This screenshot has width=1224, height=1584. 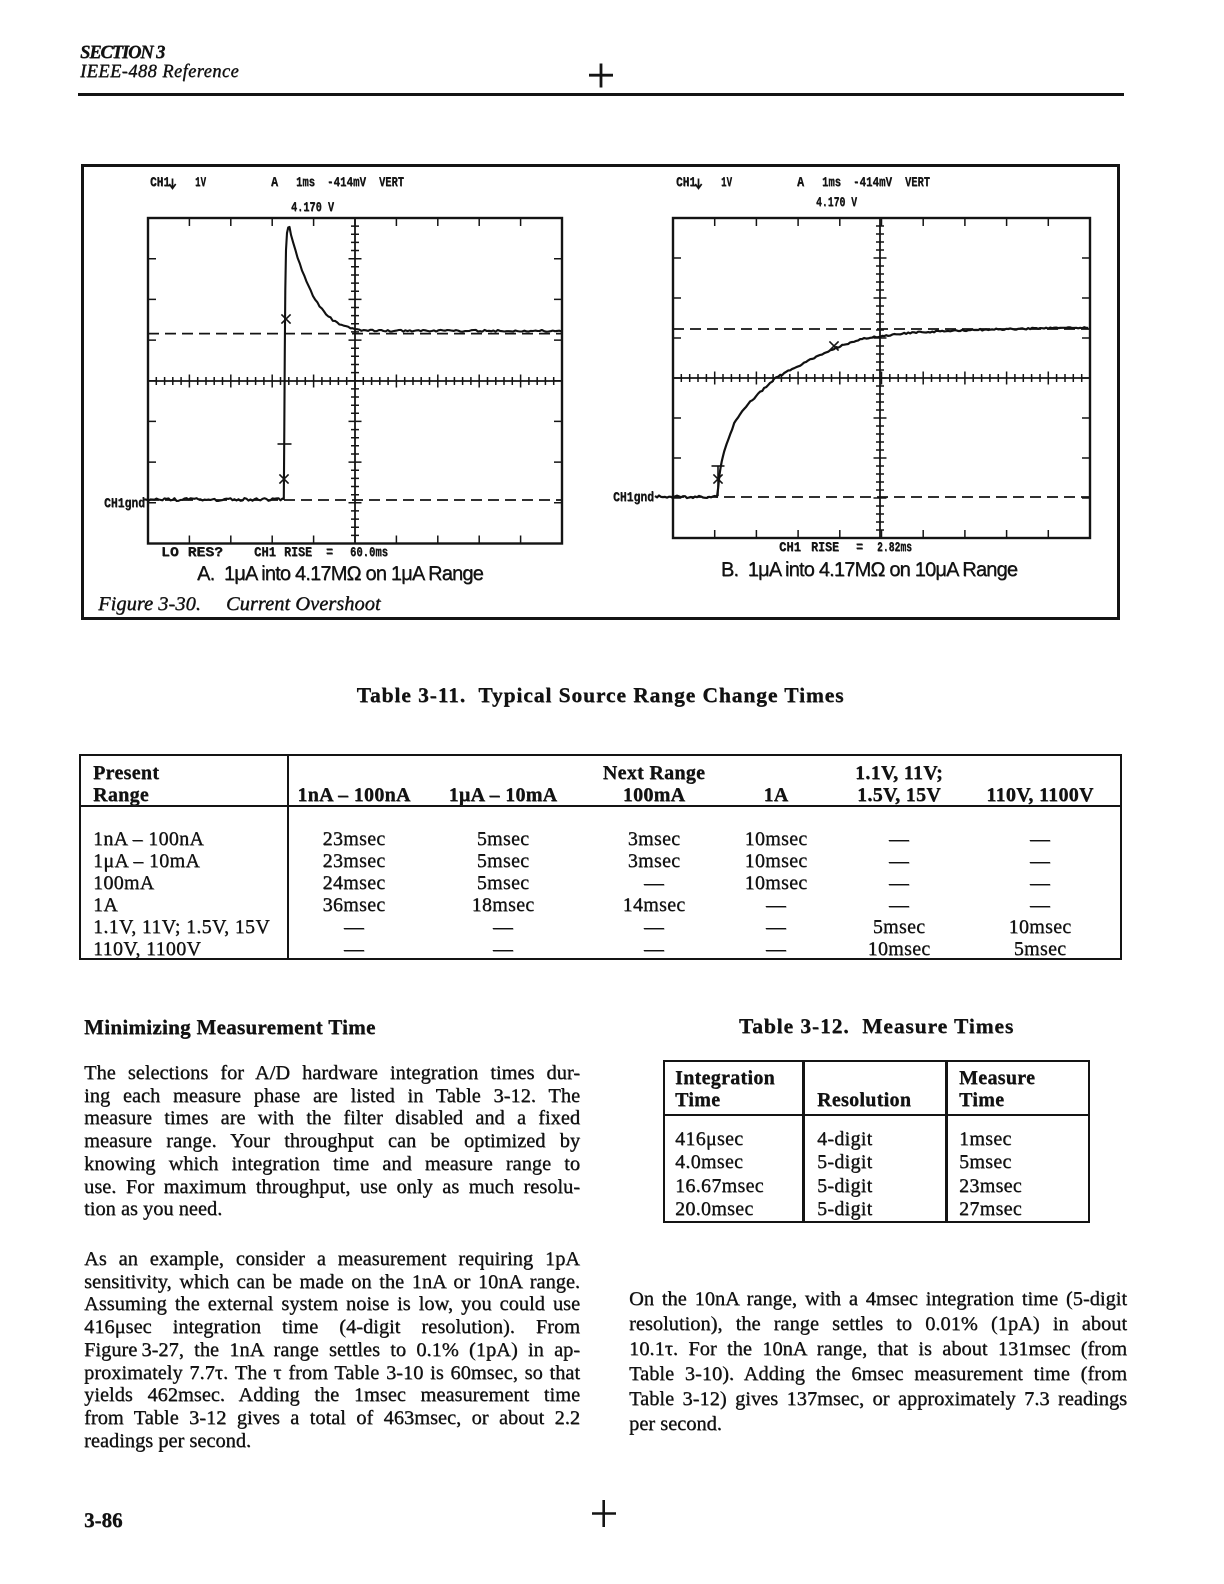 I want to click on svg-text: 60.0ms, so click(x=369, y=553).